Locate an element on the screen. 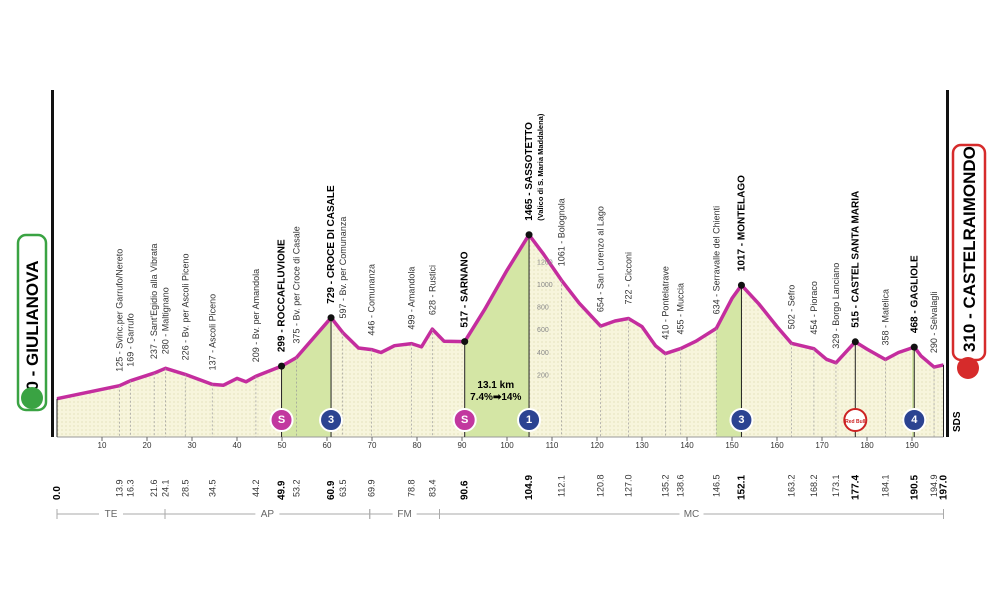 This screenshot has height=605, width=1000. waypoint-label: 654 - San Lorenzo al Lago is located at coordinates (601, 259).